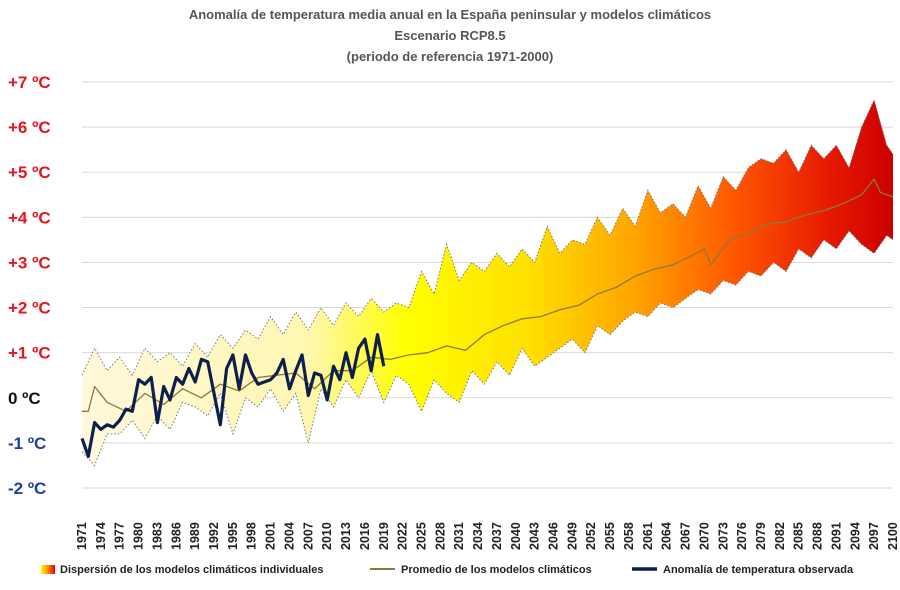  I want to click on x-tick-label: 1998, so click(252, 536).